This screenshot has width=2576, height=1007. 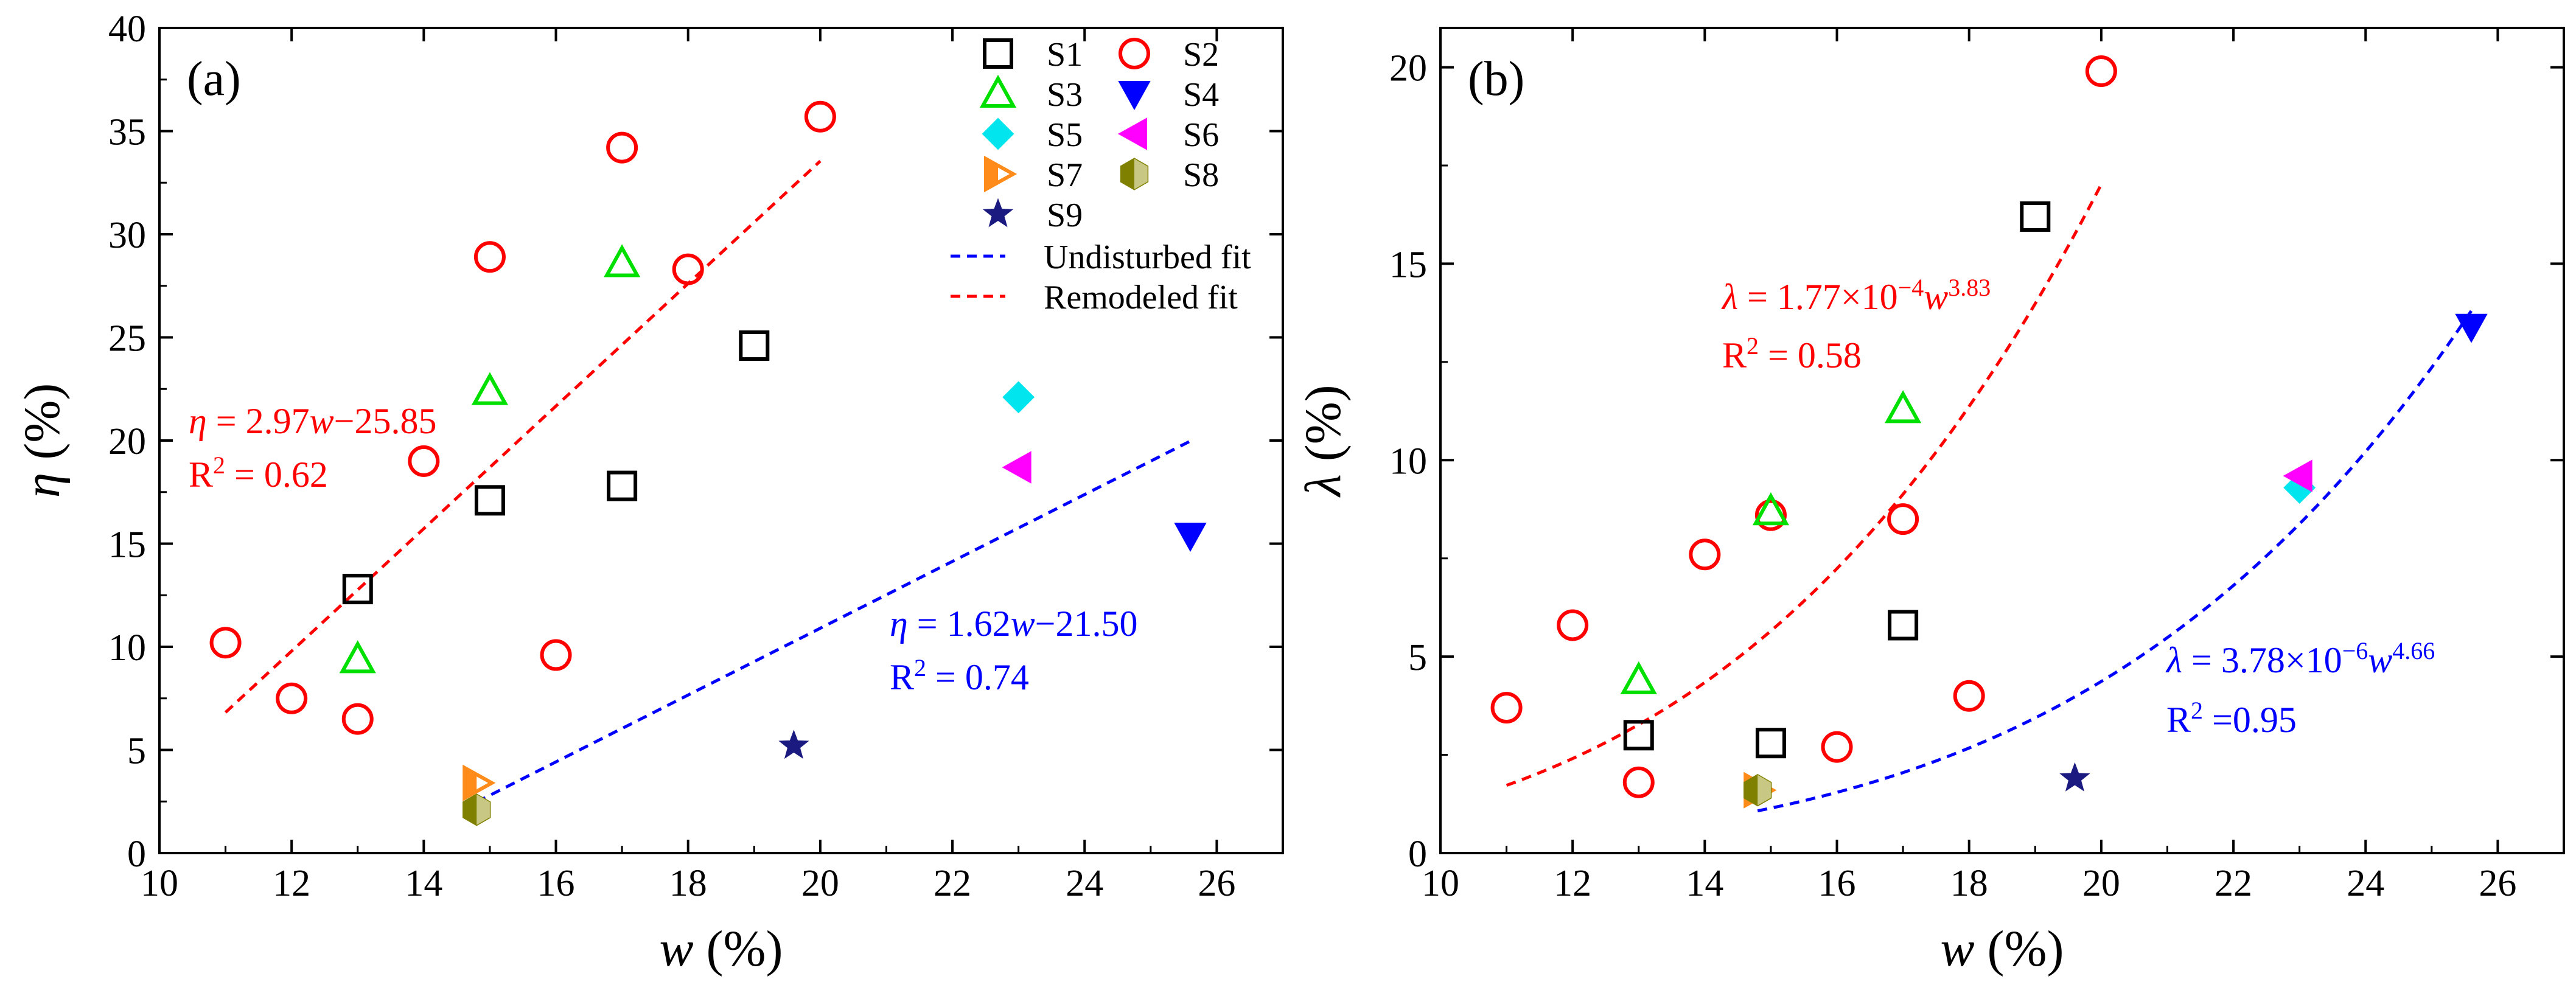 I want to click on y-tick-label: 25, so click(x=127, y=339).